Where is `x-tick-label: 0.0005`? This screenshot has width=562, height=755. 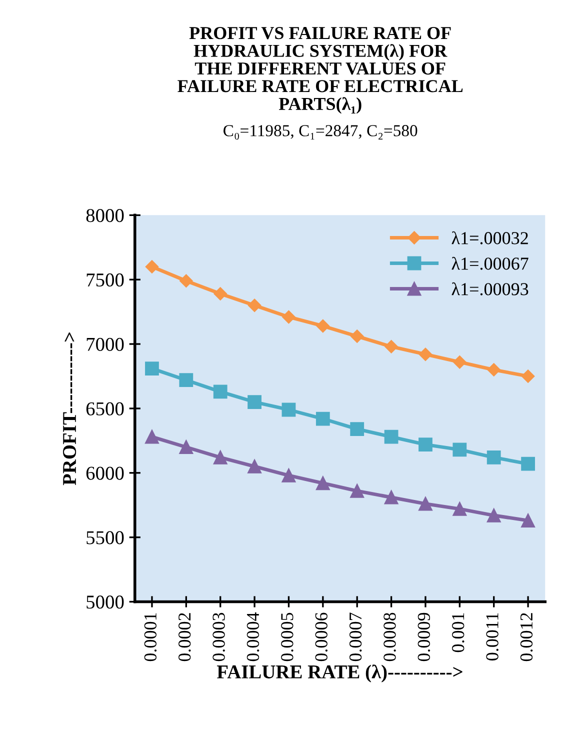
x-tick-label: 0.0005 is located at coordinates (287, 637).